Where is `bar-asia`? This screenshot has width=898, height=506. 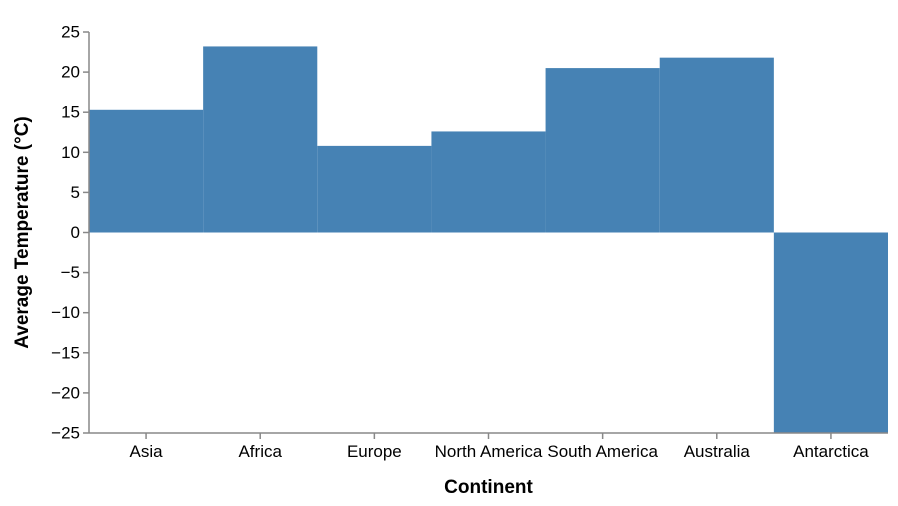 bar-asia is located at coordinates (146, 171).